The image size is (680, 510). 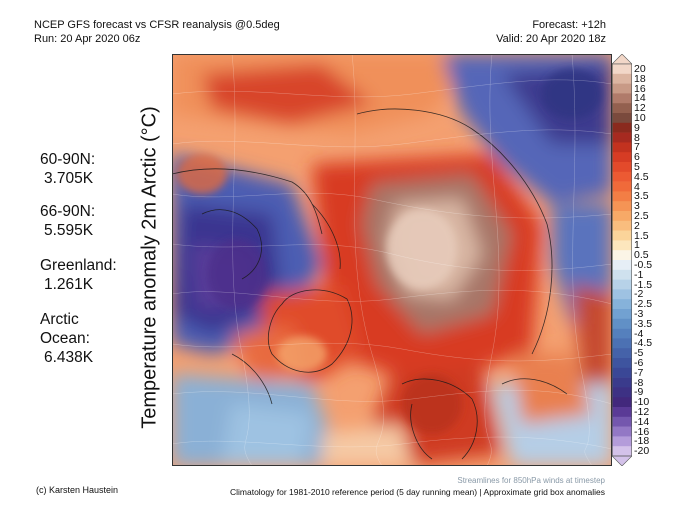 What do you see at coordinates (637, 186) in the screenshot?
I see `colorbar-tick-label: 4` at bounding box center [637, 186].